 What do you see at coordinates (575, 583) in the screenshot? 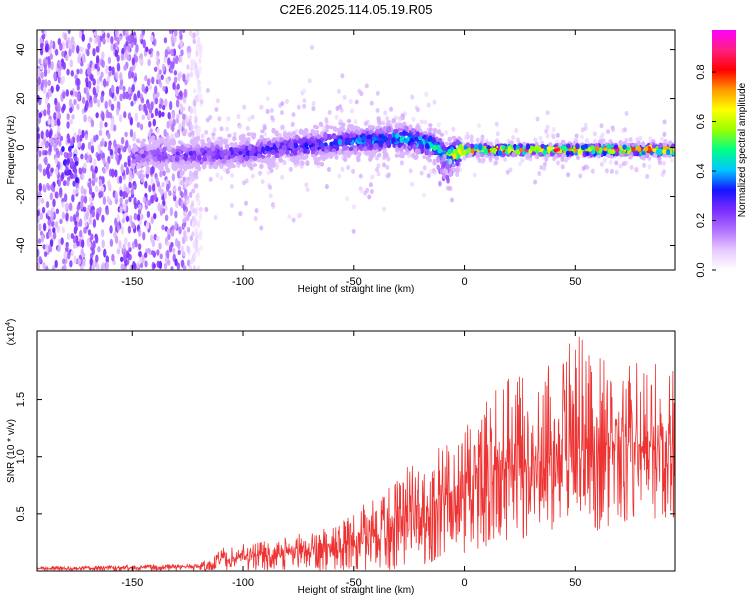
I see `snr-x-tick-label: 50` at bounding box center [575, 583].